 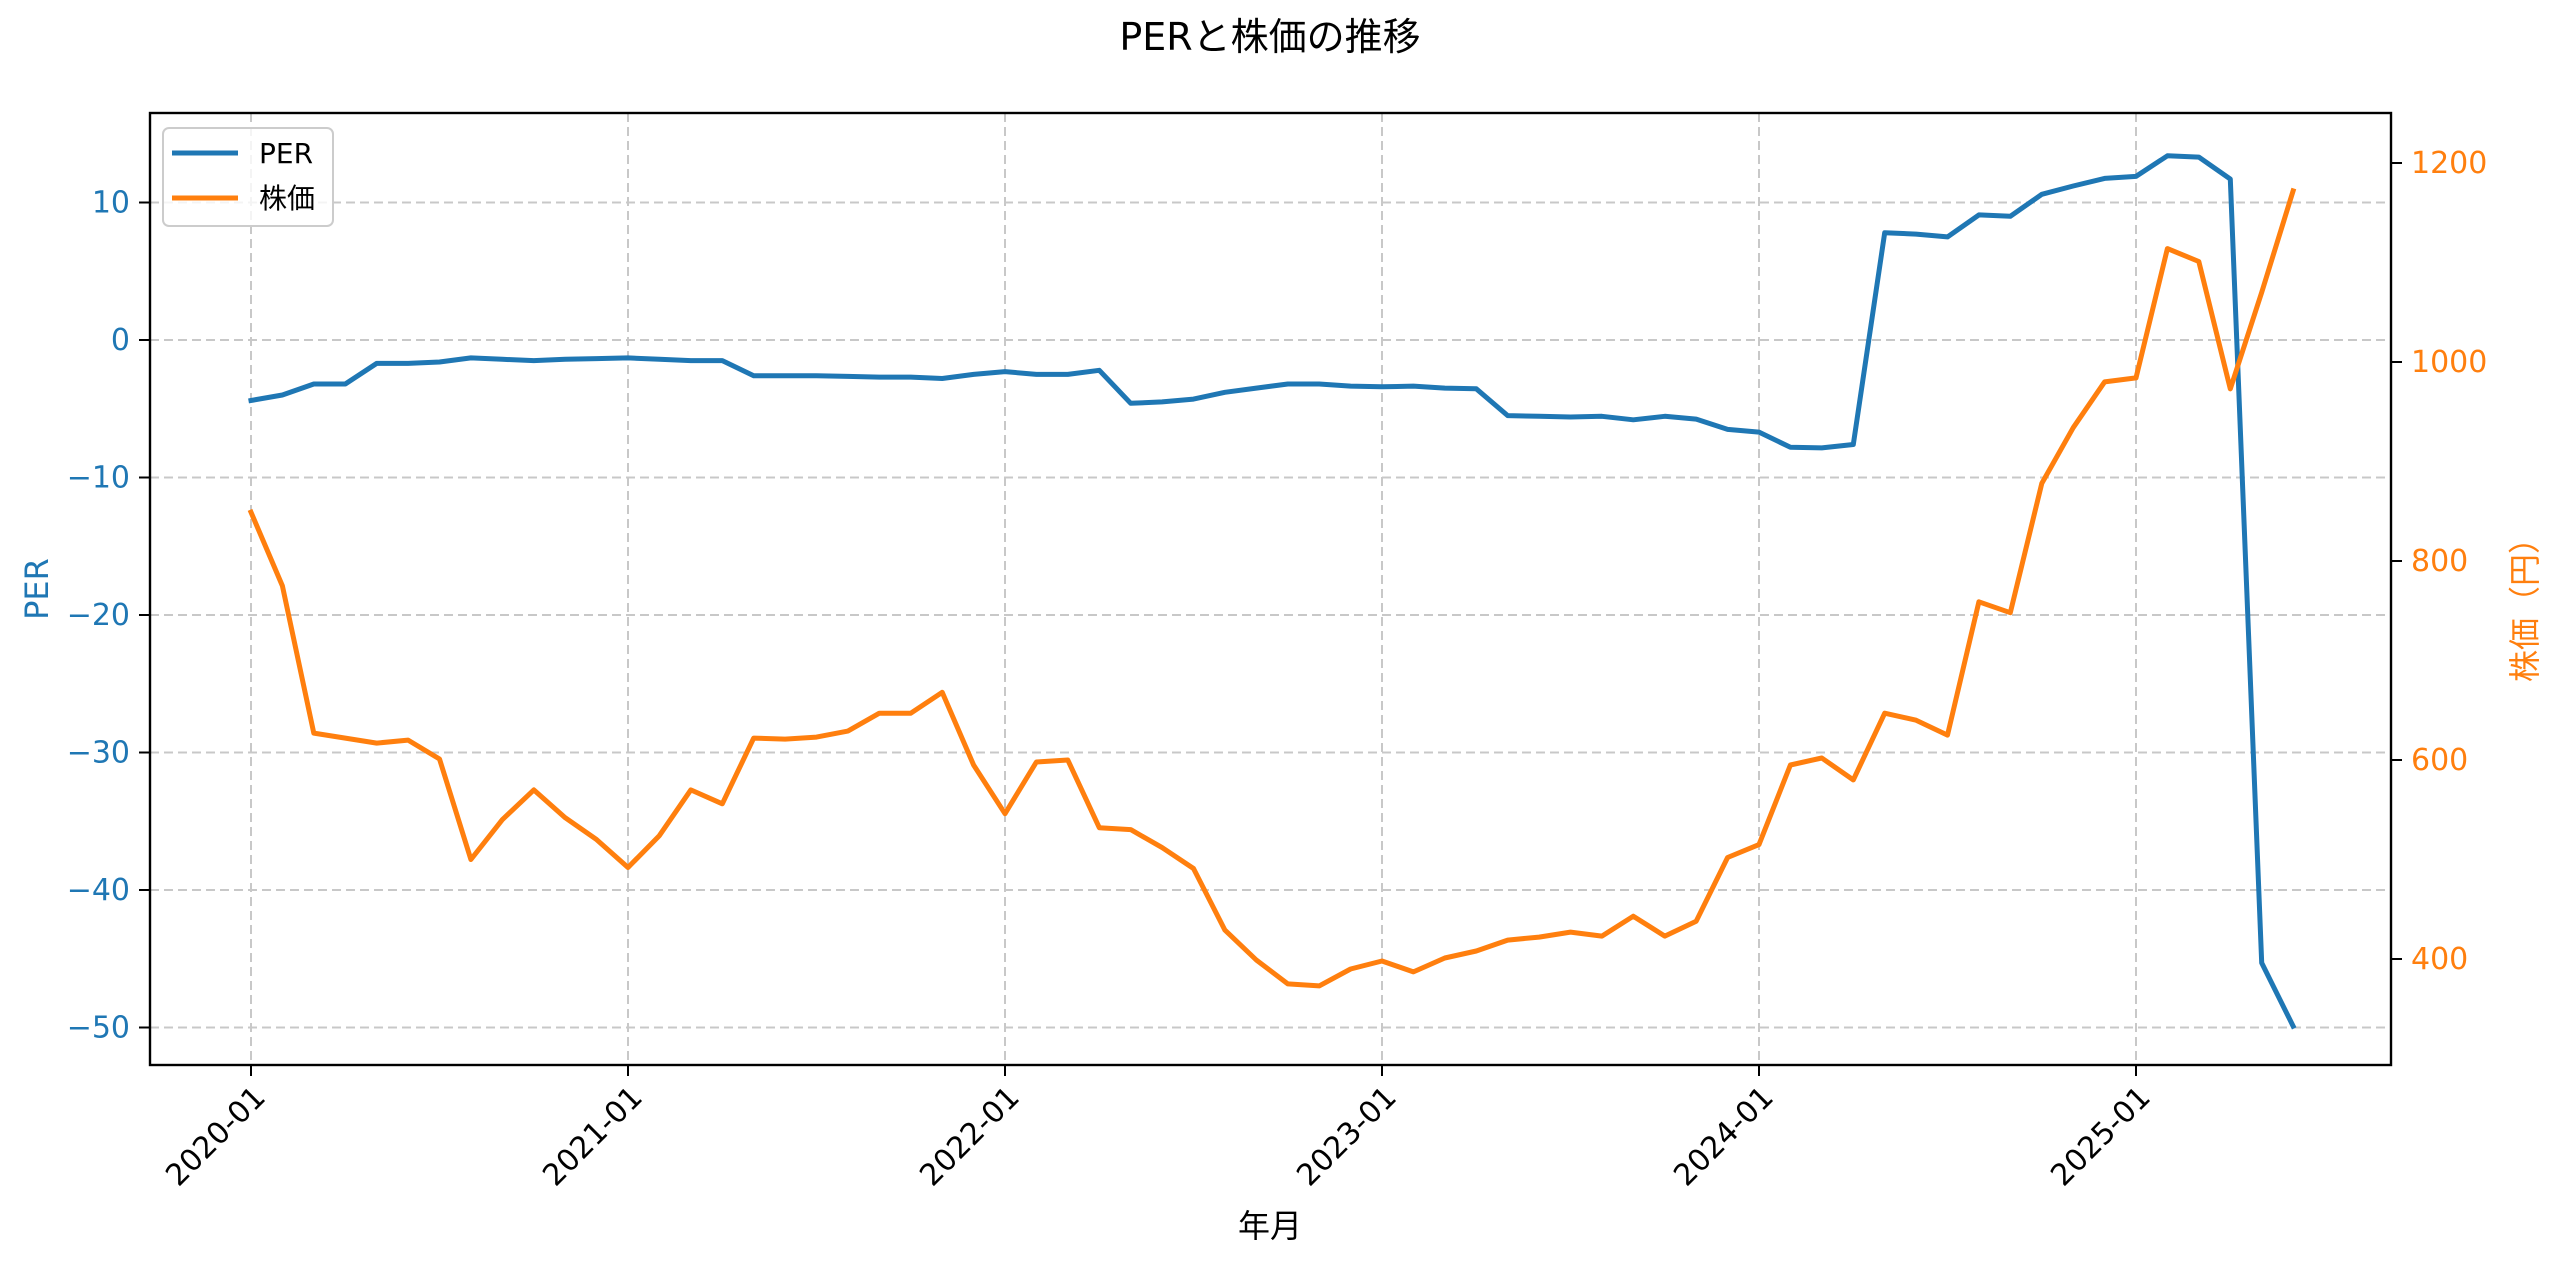 I want to click on y-right-tick-label: 600, so click(x=2439, y=760).